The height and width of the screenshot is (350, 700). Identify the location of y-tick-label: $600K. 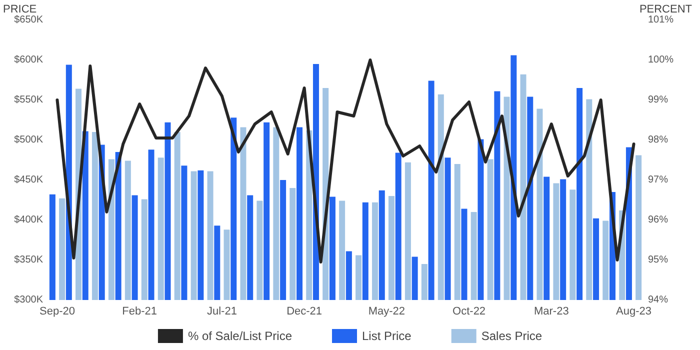
(29, 60).